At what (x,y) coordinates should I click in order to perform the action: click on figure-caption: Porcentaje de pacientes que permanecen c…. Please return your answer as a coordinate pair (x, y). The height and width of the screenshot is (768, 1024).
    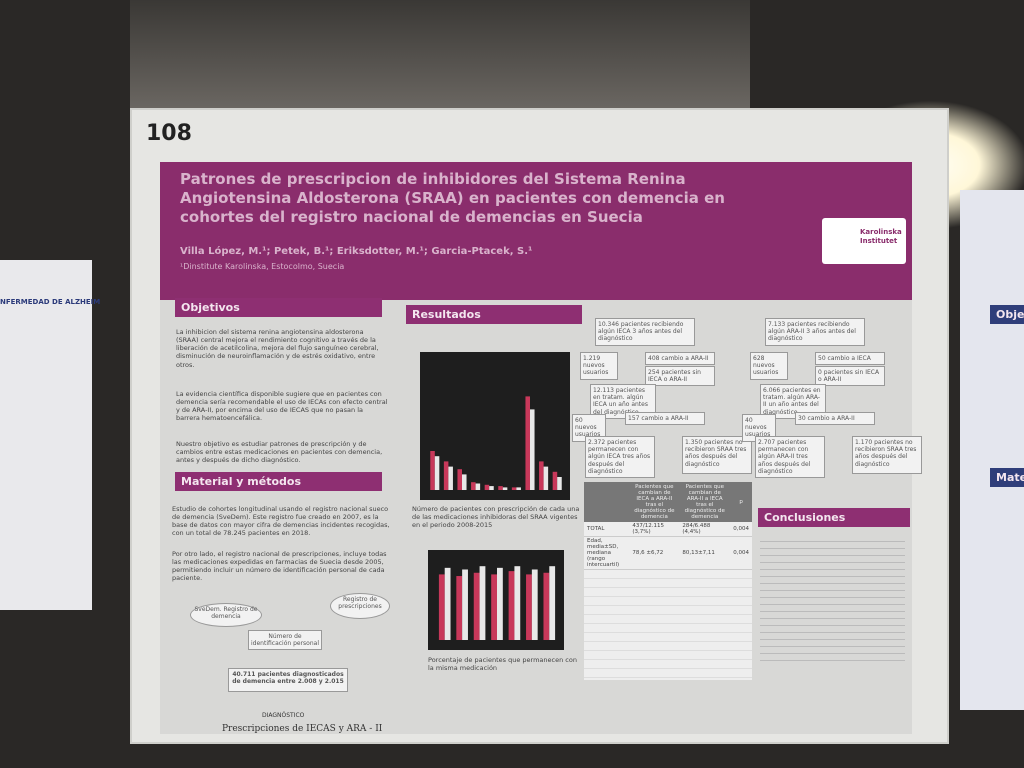
    Looking at the image, I should click on (502, 664).